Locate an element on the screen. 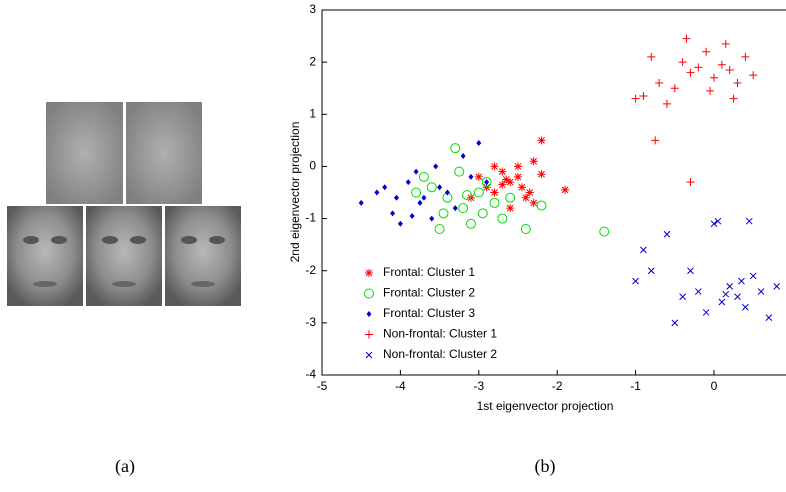 This screenshot has width=786, height=492. x-tick-label: -5 is located at coordinates (322, 386).